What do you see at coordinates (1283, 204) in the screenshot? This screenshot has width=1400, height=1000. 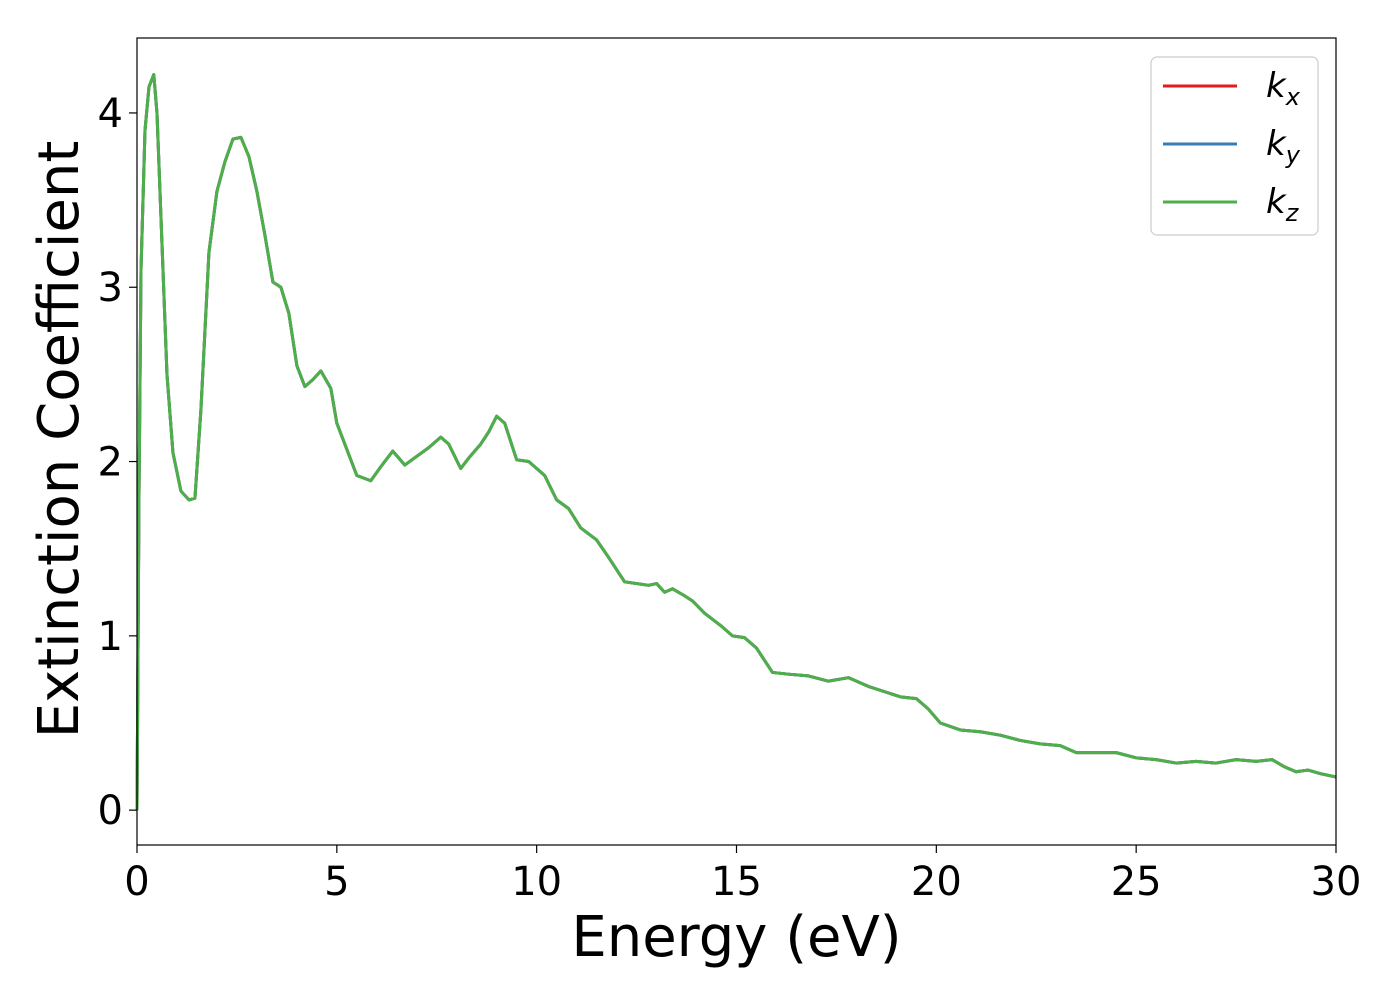 I see `legend-label-z: kz` at bounding box center [1283, 204].